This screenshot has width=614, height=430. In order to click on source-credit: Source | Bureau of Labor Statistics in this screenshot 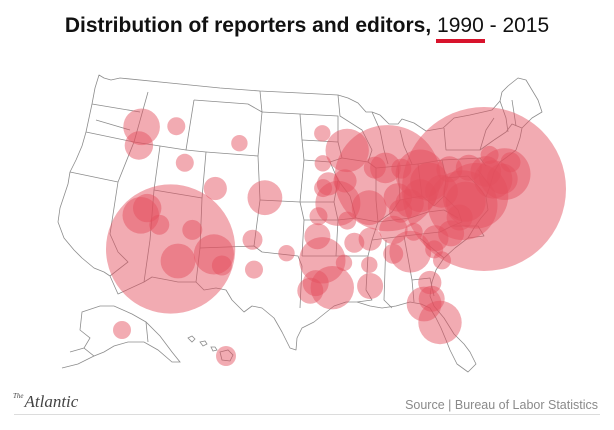, I will do `click(501, 405)`.